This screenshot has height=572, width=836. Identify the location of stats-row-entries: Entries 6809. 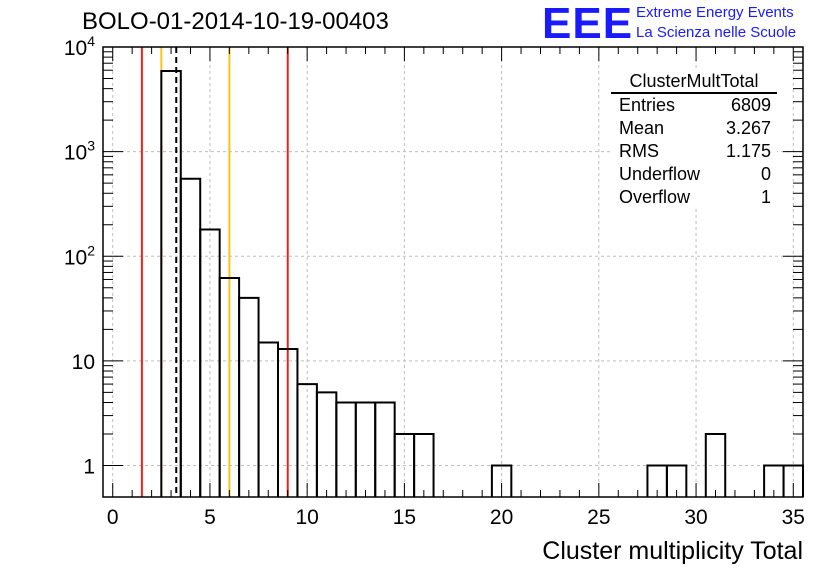
(694, 105).